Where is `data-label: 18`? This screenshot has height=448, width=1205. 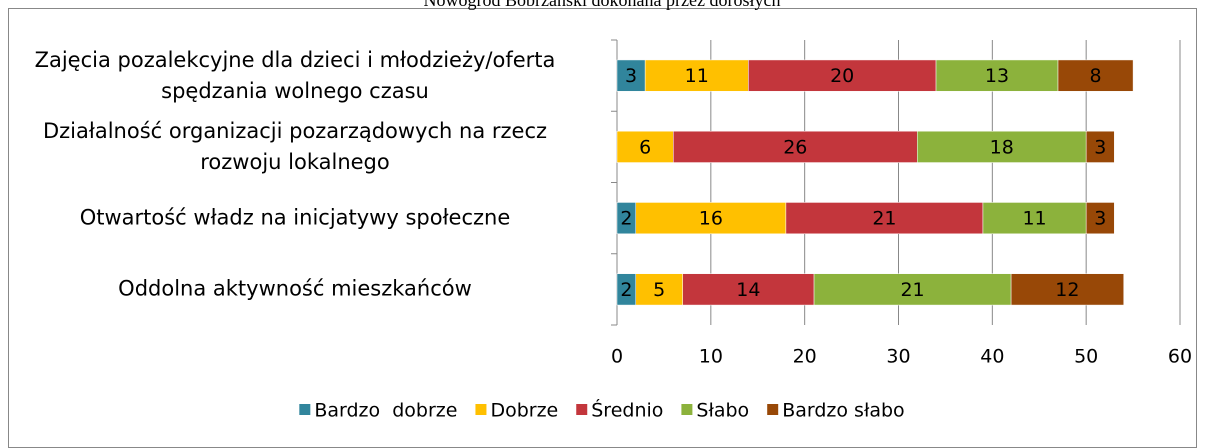 data-label: 18 is located at coordinates (1002, 147).